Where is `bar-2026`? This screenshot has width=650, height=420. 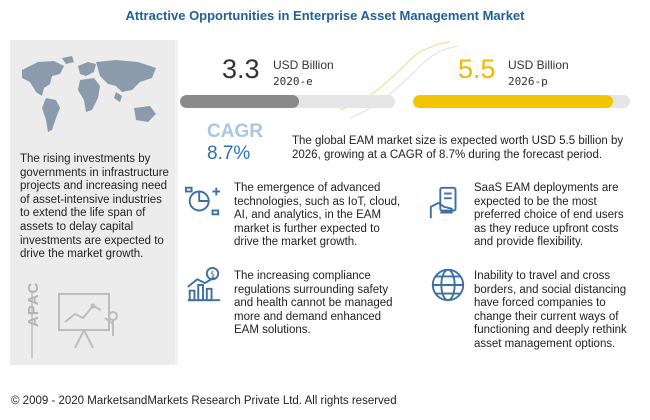
bar-2026 is located at coordinates (513, 101).